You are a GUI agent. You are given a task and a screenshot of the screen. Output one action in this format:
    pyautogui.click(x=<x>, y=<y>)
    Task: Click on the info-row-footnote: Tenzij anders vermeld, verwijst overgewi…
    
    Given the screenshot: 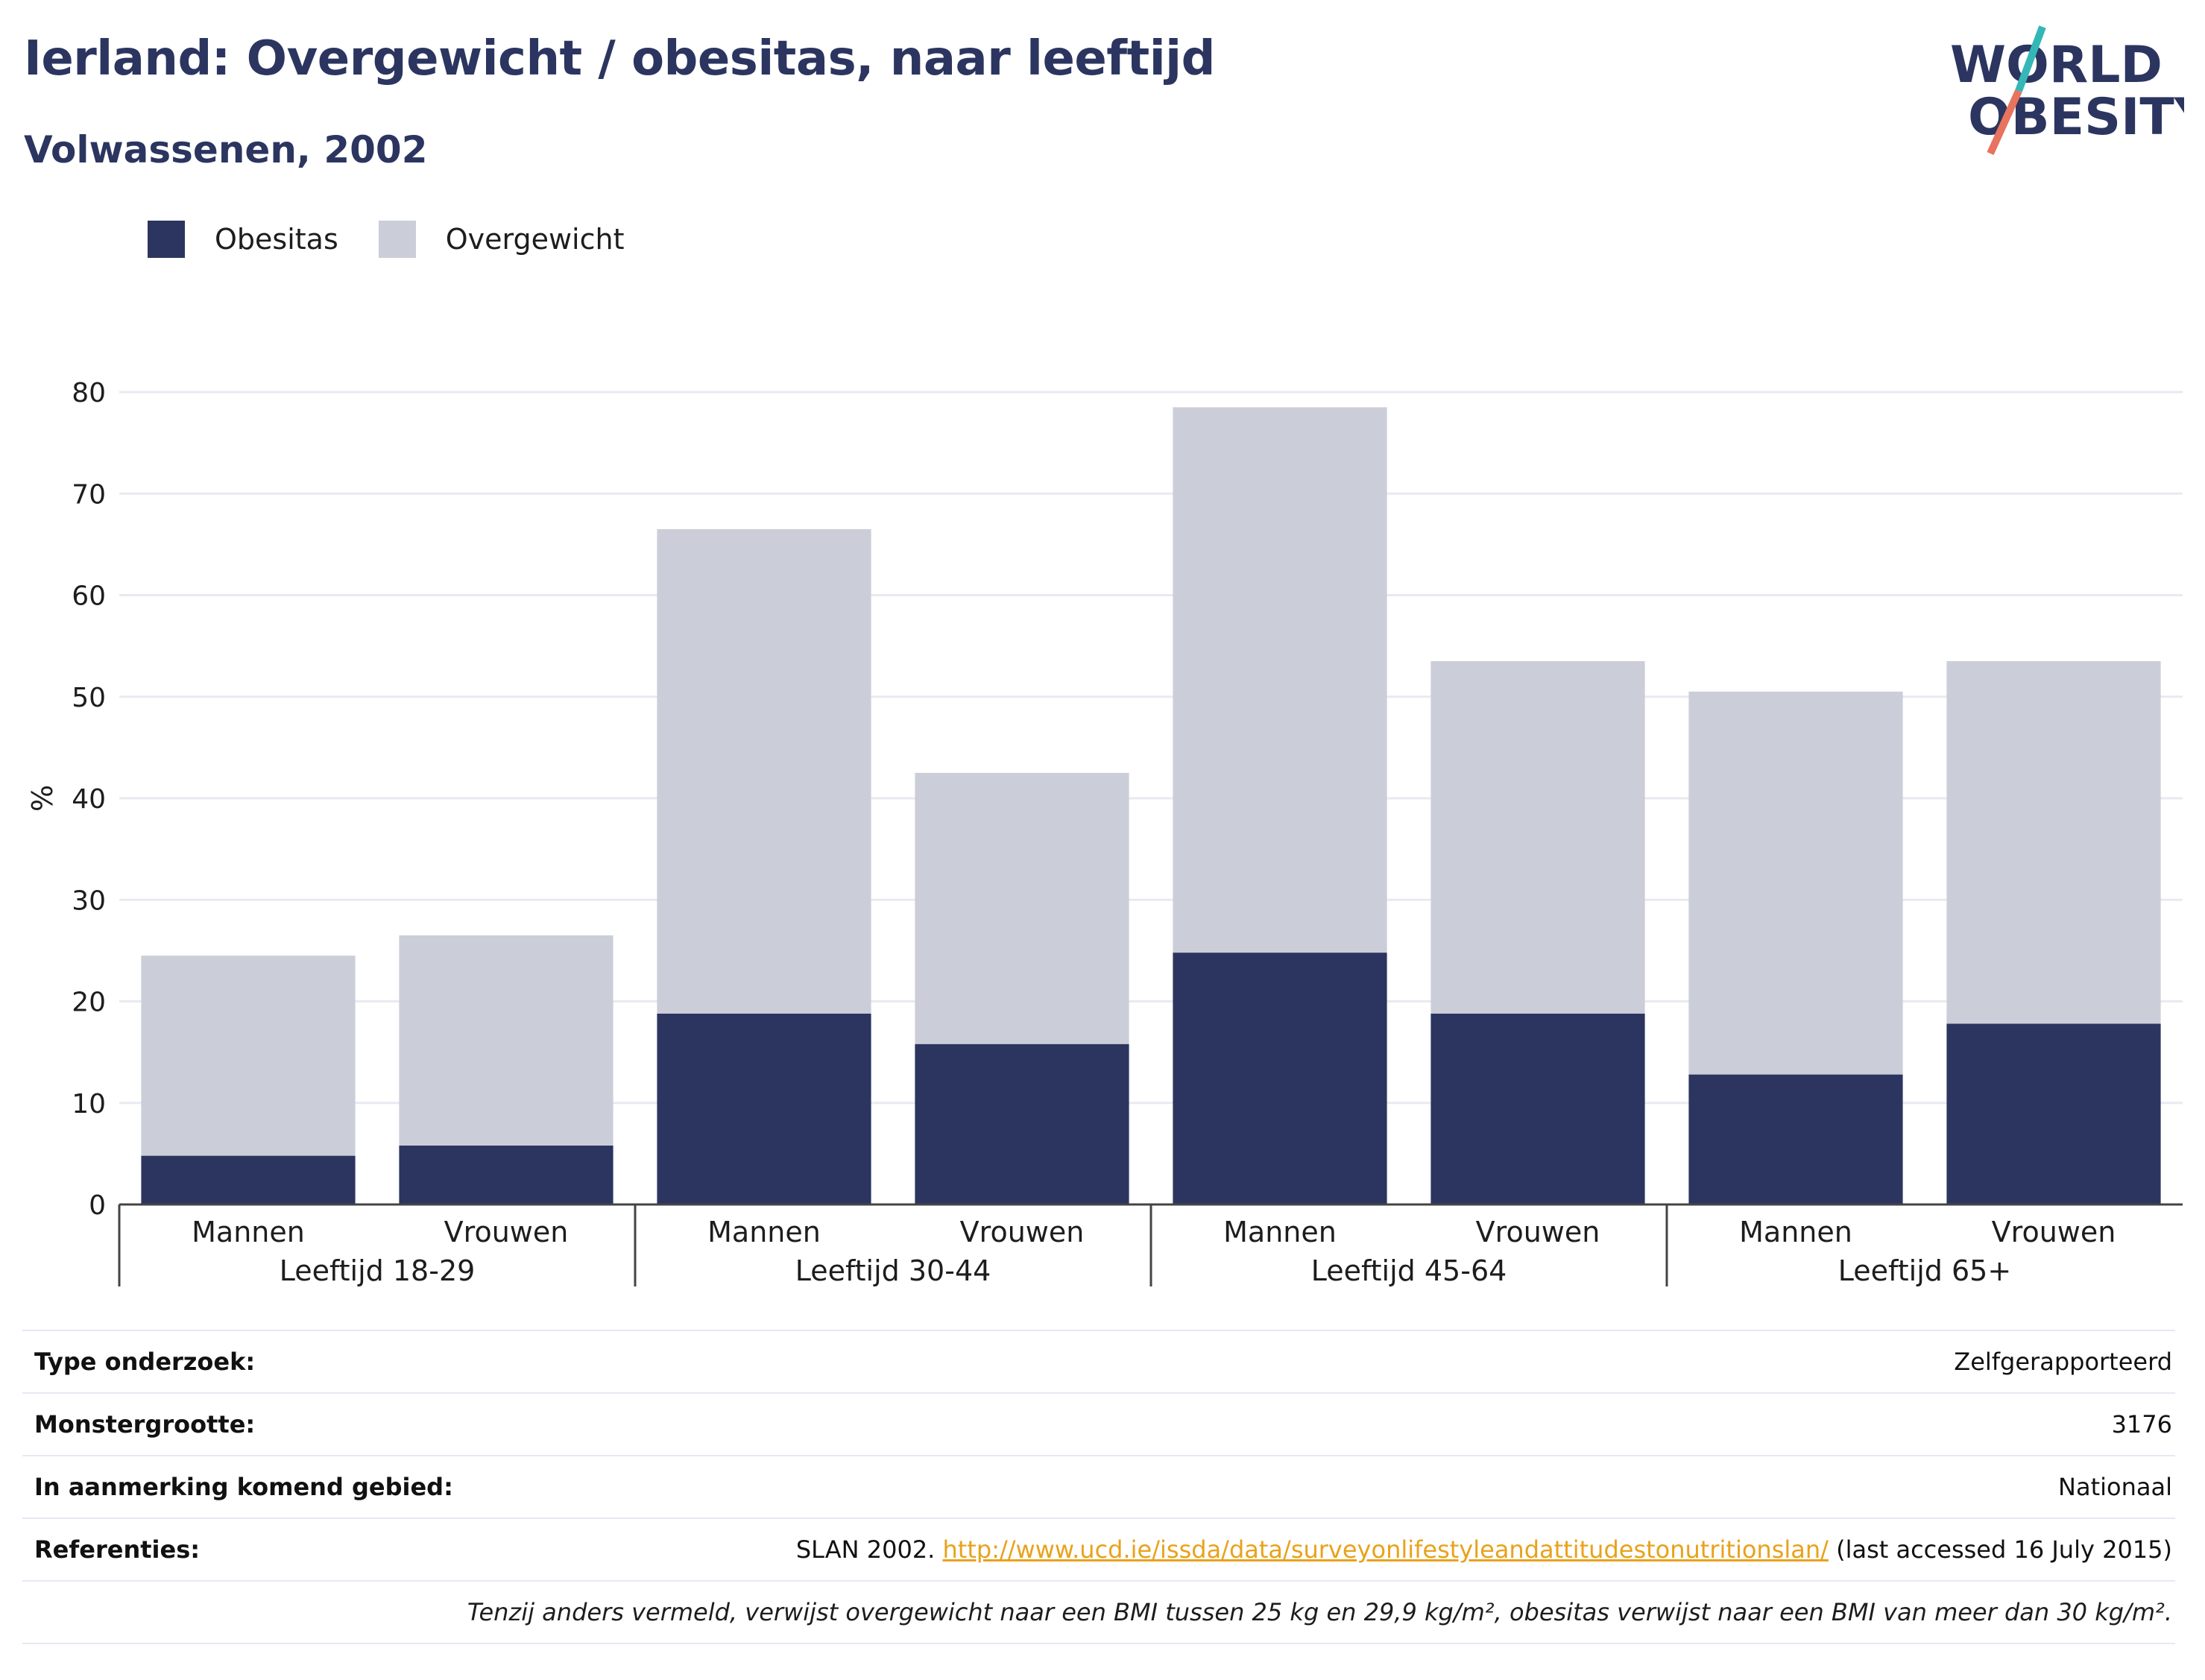 What is the action you would take?
    pyautogui.click(x=1098, y=1612)
    